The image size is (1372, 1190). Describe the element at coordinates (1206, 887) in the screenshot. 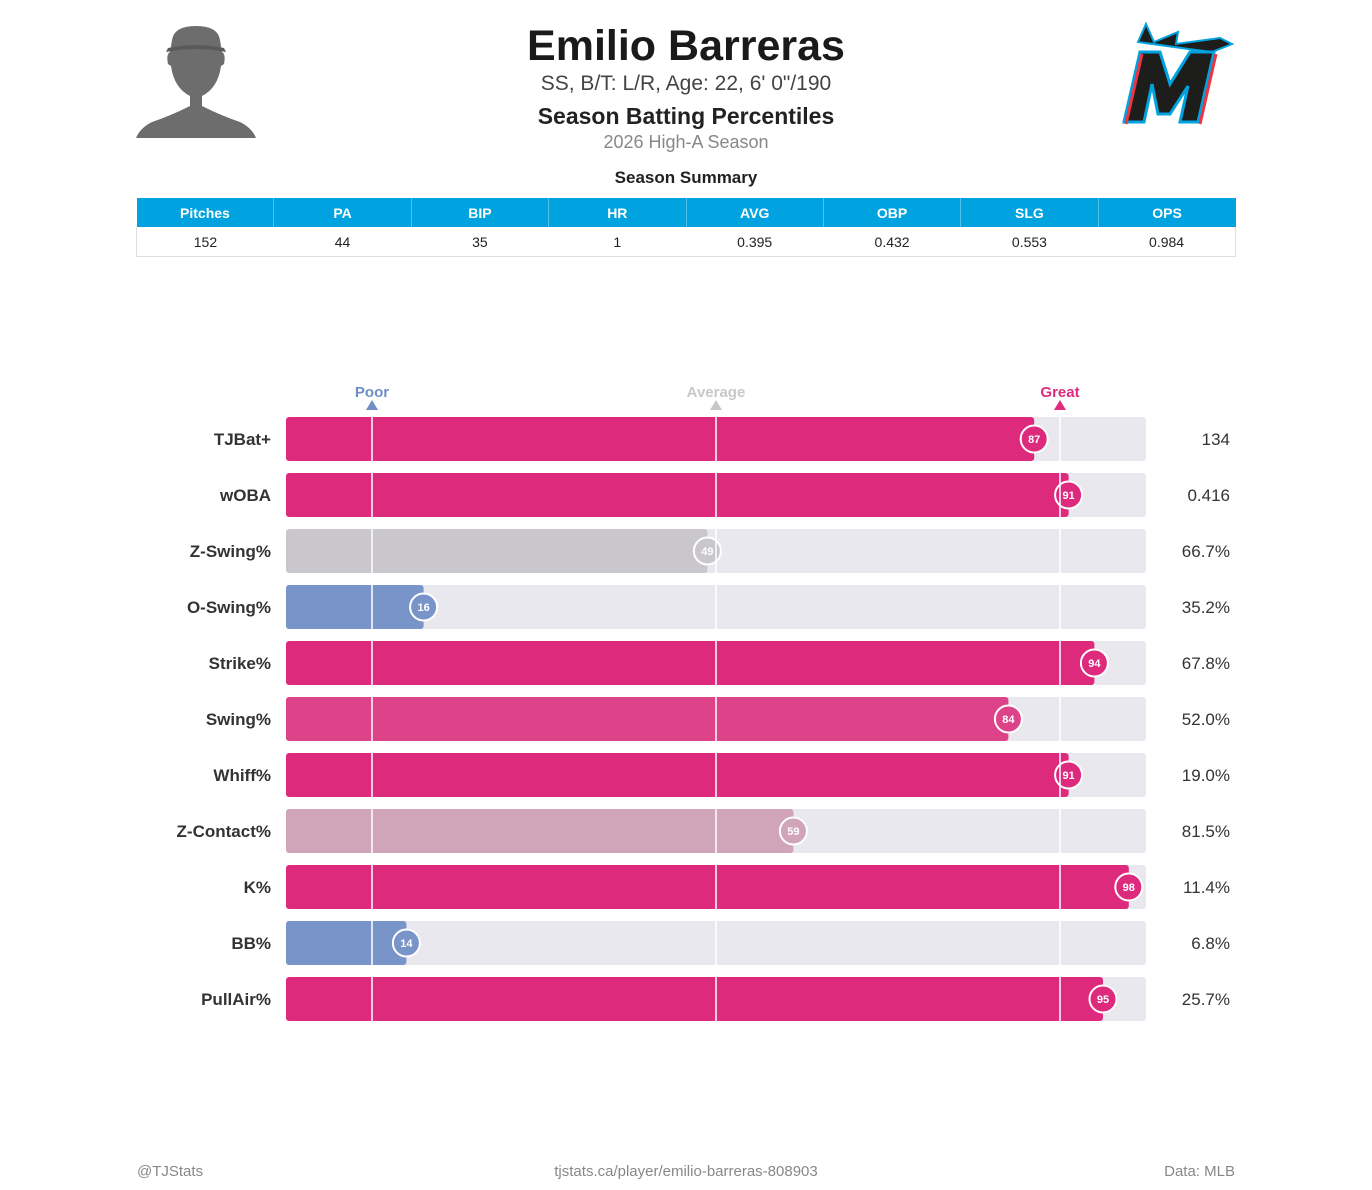

I see `stat-value: 11.4%` at that location.